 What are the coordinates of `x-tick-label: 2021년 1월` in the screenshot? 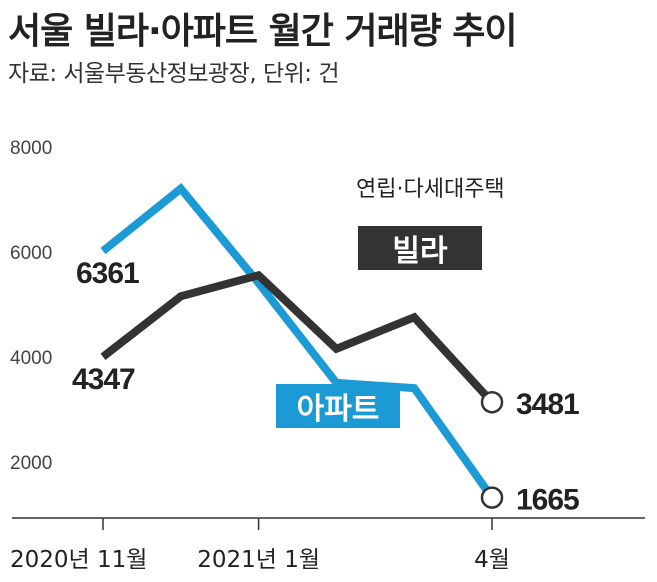 It's located at (258, 560).